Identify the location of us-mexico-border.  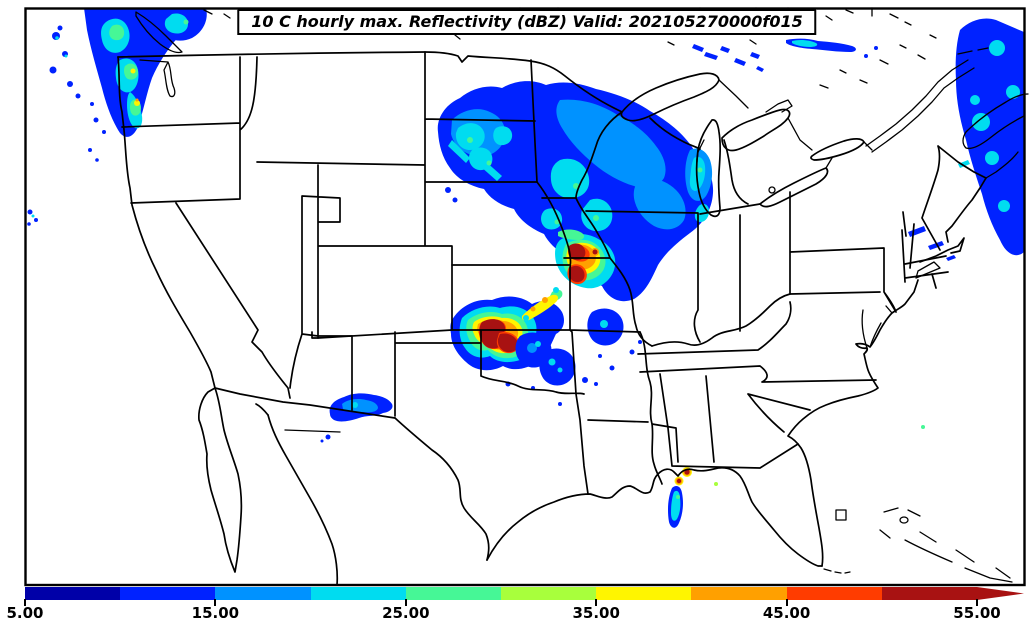
(305, 403).